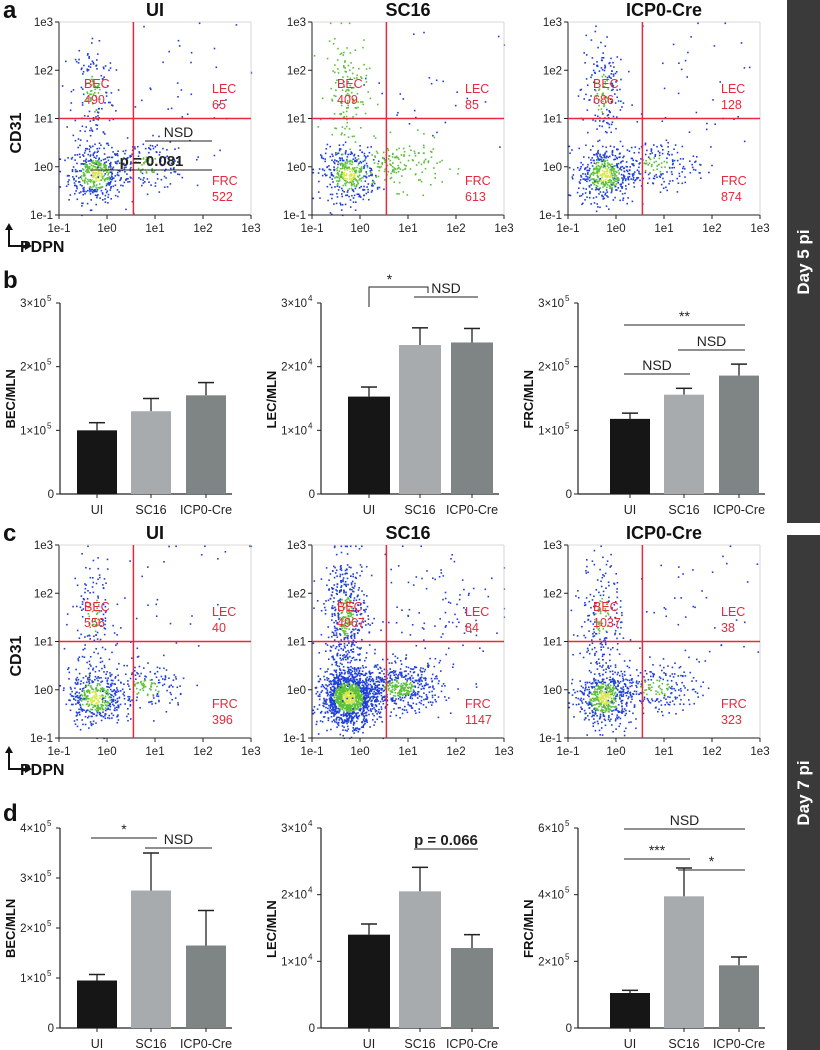 The width and height of the screenshot is (820, 1050). What do you see at coordinates (219, 628) in the screenshot?
I see `quadrant-count-lec: 40` at bounding box center [219, 628].